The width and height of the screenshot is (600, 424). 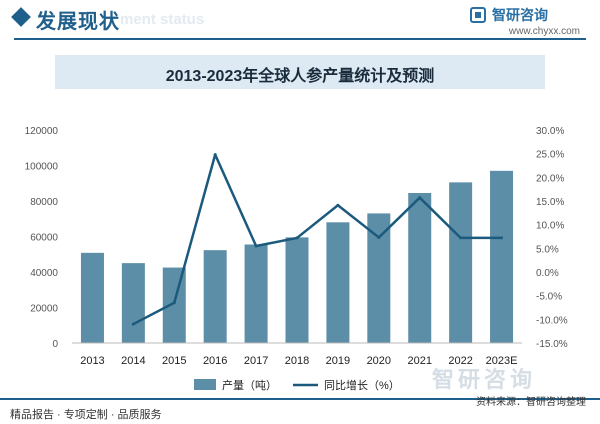 I want to click on y-right-tick-label: 5.0%, so click(x=547, y=249).